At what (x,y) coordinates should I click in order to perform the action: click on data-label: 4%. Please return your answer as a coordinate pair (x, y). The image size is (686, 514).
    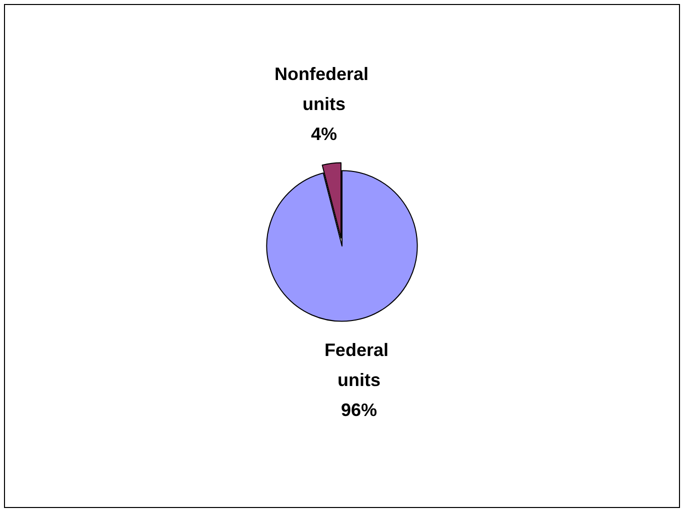
    Looking at the image, I should click on (324, 134).